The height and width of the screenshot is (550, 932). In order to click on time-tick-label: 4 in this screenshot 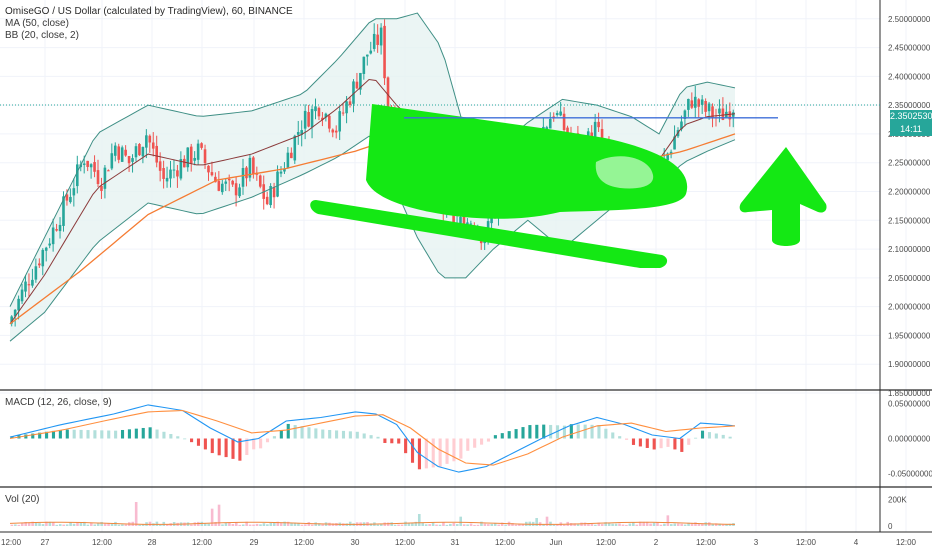, I will do `click(856, 542)`.